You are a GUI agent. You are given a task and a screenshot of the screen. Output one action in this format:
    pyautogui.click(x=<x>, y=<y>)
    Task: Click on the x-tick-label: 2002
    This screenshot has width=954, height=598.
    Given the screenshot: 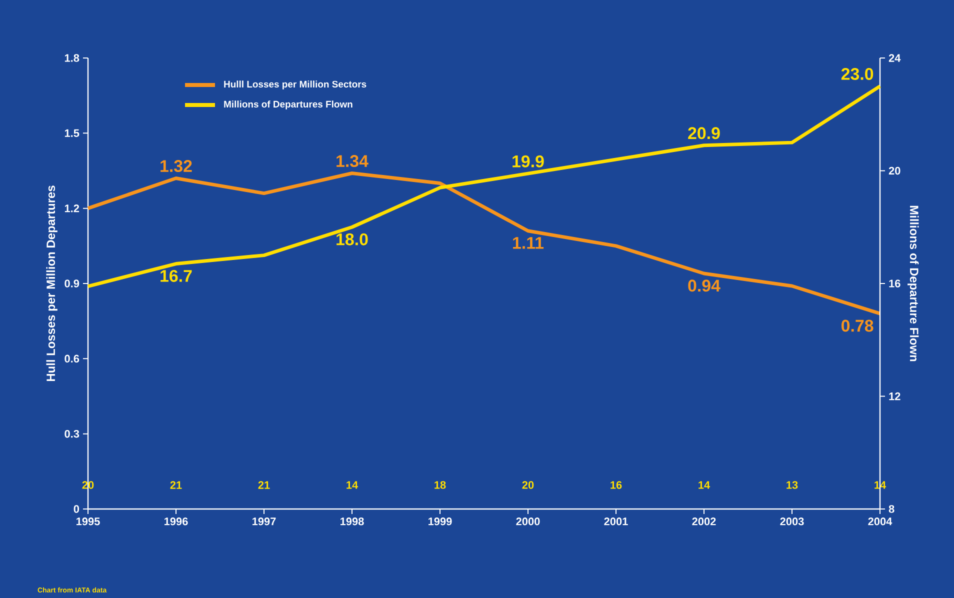 What is the action you would take?
    pyautogui.click(x=704, y=522)
    